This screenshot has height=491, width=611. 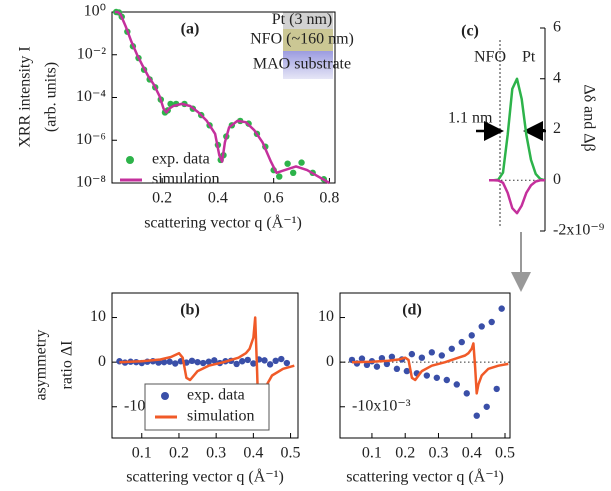 I want to click on annotation: NFO, so click(x=490, y=57).